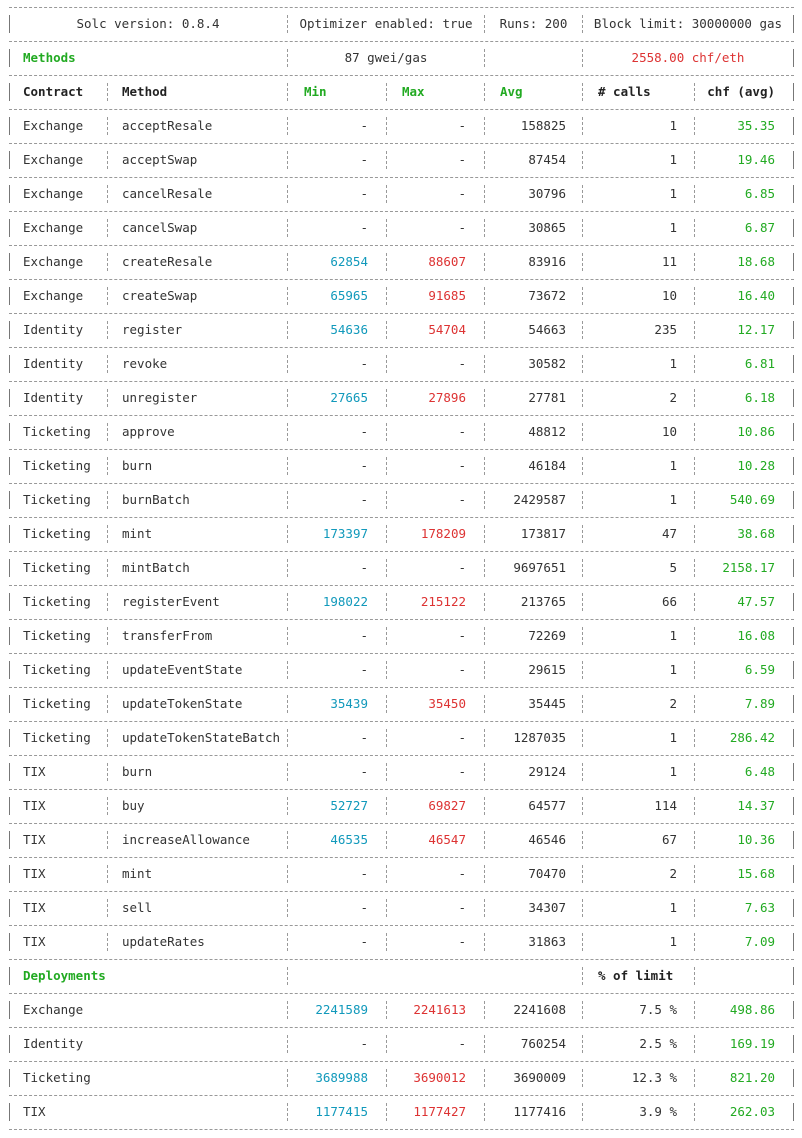  What do you see at coordinates (160, 295) in the screenshot?
I see `method-name: createSwap` at bounding box center [160, 295].